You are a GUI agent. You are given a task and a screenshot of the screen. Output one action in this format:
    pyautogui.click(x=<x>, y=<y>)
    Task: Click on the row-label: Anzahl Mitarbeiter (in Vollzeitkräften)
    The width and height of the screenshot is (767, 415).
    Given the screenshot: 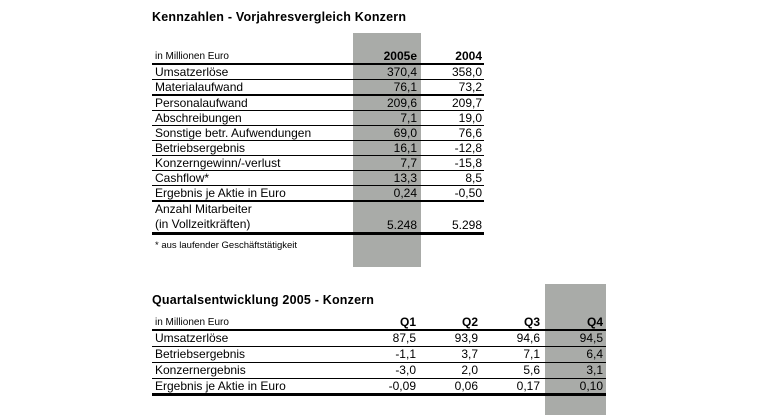 What is the action you would take?
    pyautogui.click(x=252, y=218)
    